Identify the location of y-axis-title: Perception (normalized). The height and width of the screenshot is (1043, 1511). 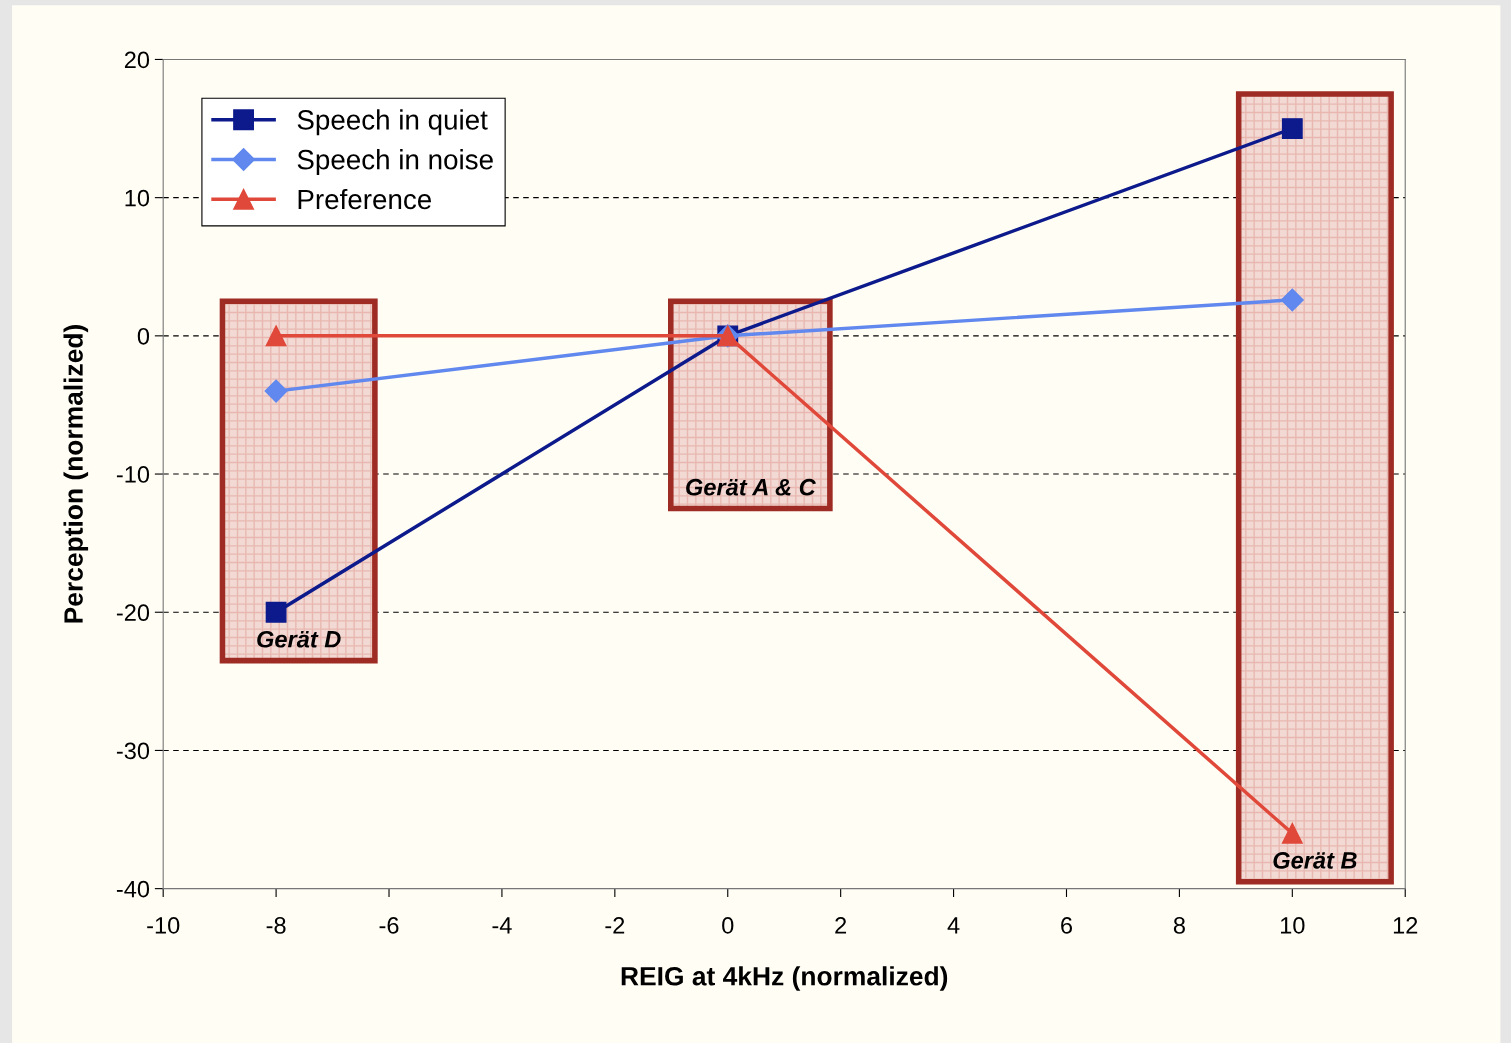
(76, 474).